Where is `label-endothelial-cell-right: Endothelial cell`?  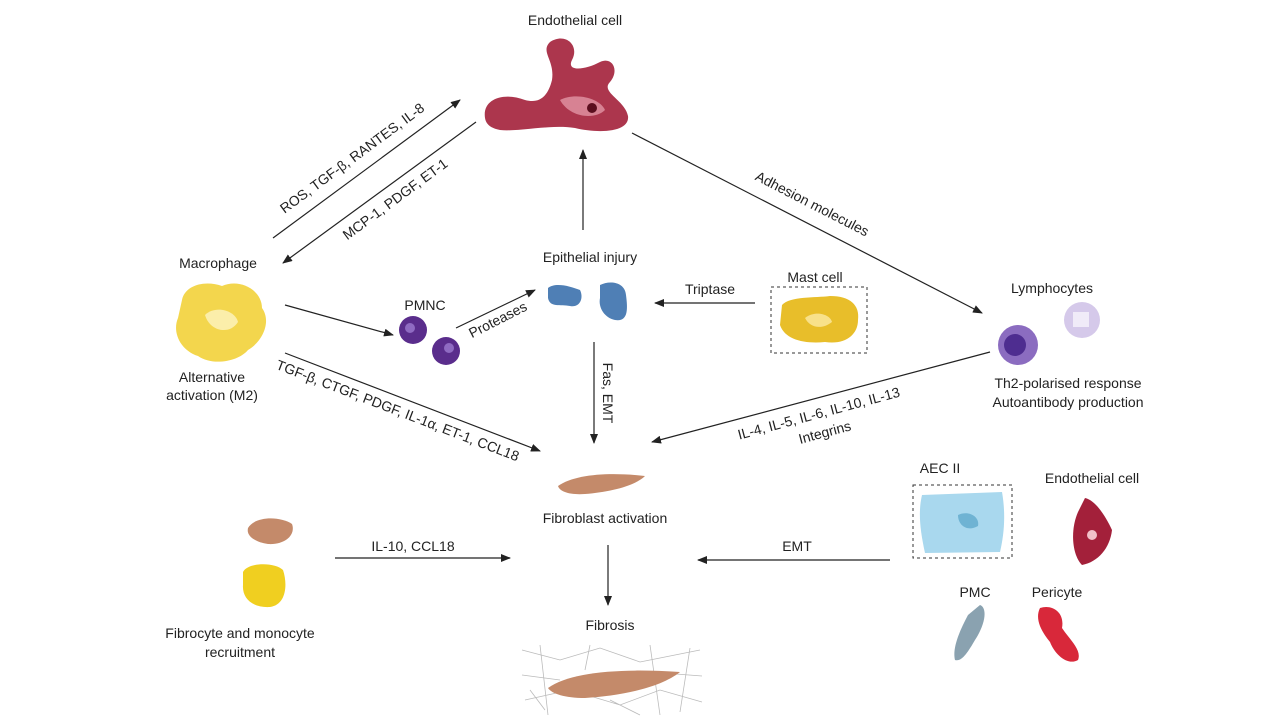
label-endothelial-cell-right: Endothelial cell is located at coordinates (1092, 478).